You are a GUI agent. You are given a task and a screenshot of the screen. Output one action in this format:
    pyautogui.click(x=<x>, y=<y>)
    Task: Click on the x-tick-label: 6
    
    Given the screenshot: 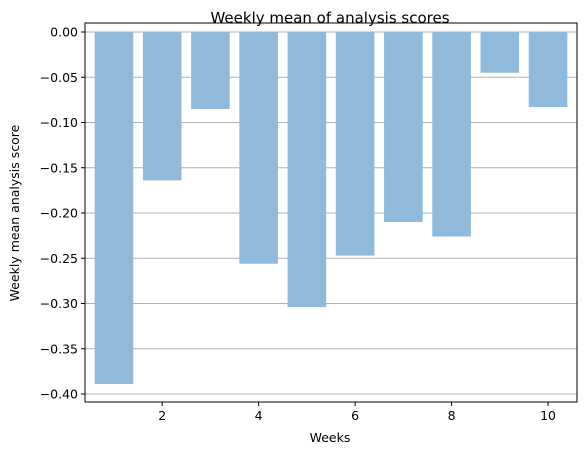 What is the action you would take?
    pyautogui.click(x=355, y=415)
    